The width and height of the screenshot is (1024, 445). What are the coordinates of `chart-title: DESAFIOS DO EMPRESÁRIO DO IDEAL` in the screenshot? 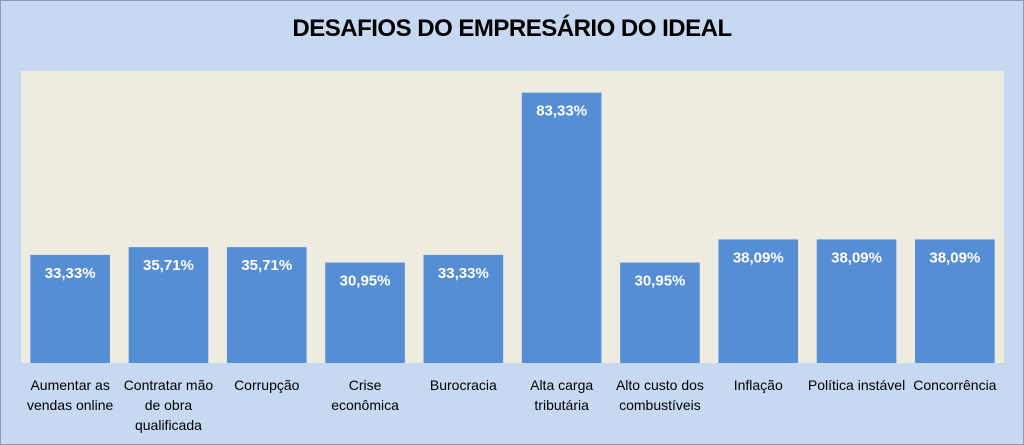 It's located at (512, 28).